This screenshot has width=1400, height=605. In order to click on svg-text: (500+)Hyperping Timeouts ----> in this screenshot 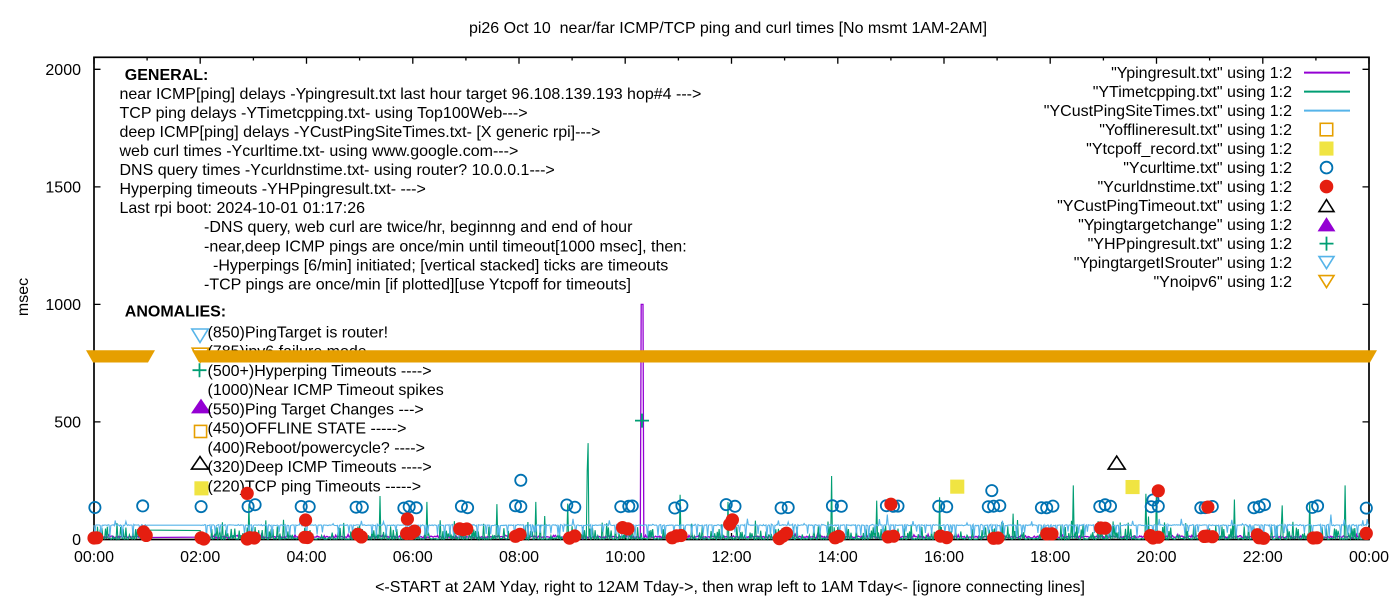, I will do `click(320, 371)`.